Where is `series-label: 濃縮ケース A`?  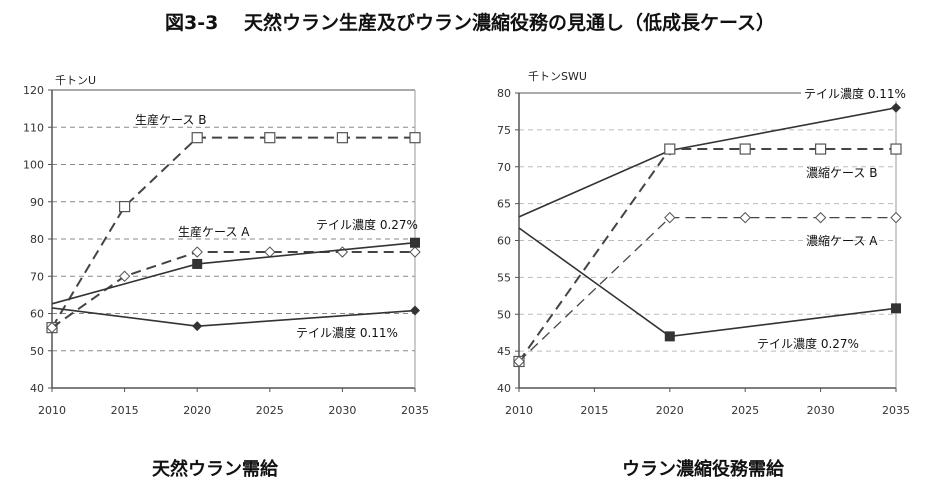
series-label: 濃縮ケース A is located at coordinates (842, 240).